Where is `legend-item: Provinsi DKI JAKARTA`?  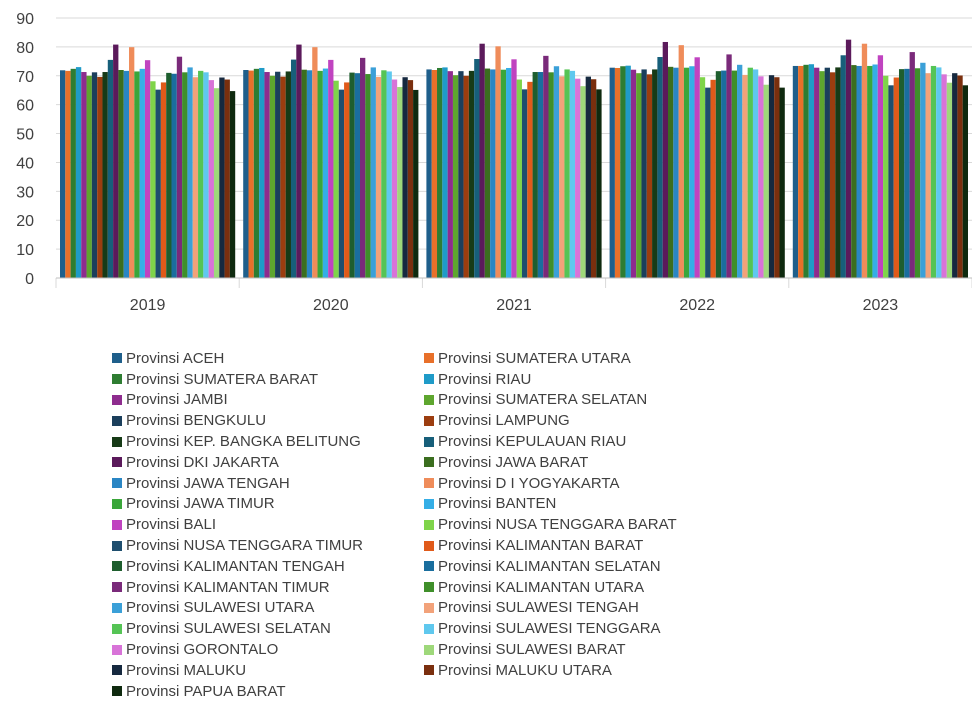
legend-item: Provinsi DKI JAKARTA is located at coordinates (268, 462).